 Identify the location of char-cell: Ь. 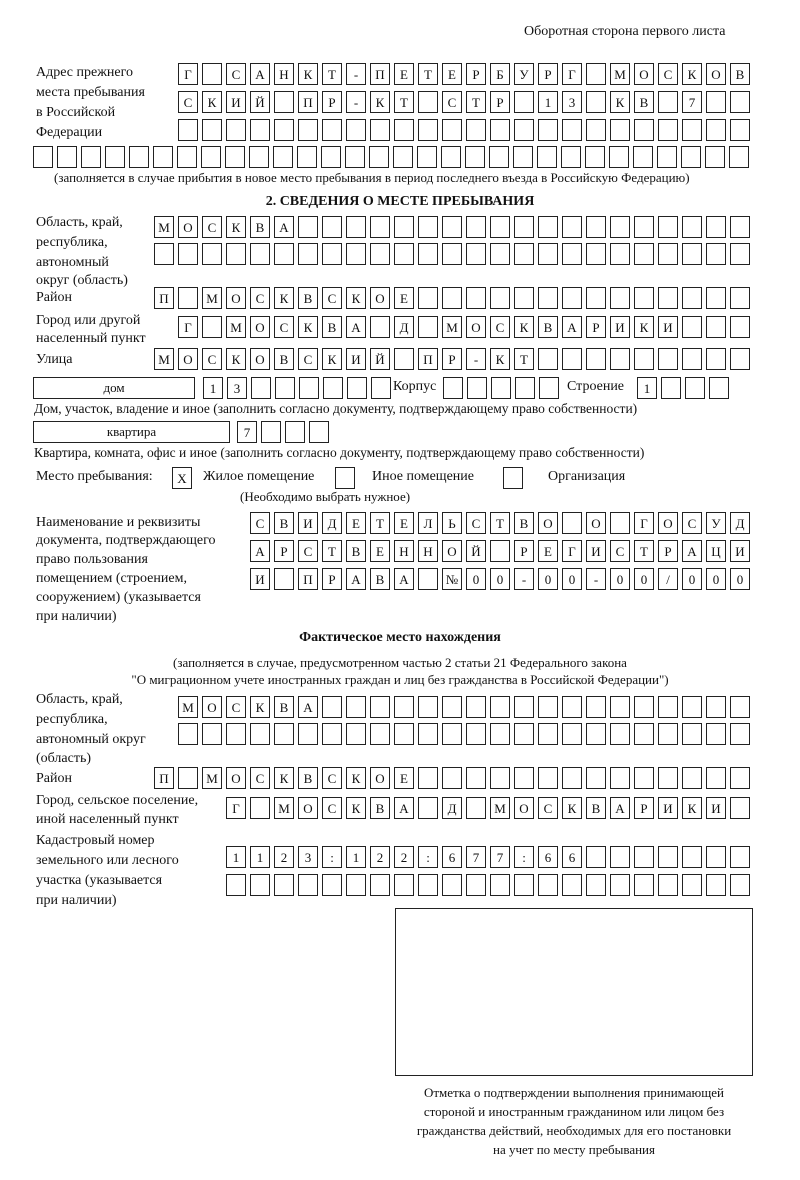
(452, 523).